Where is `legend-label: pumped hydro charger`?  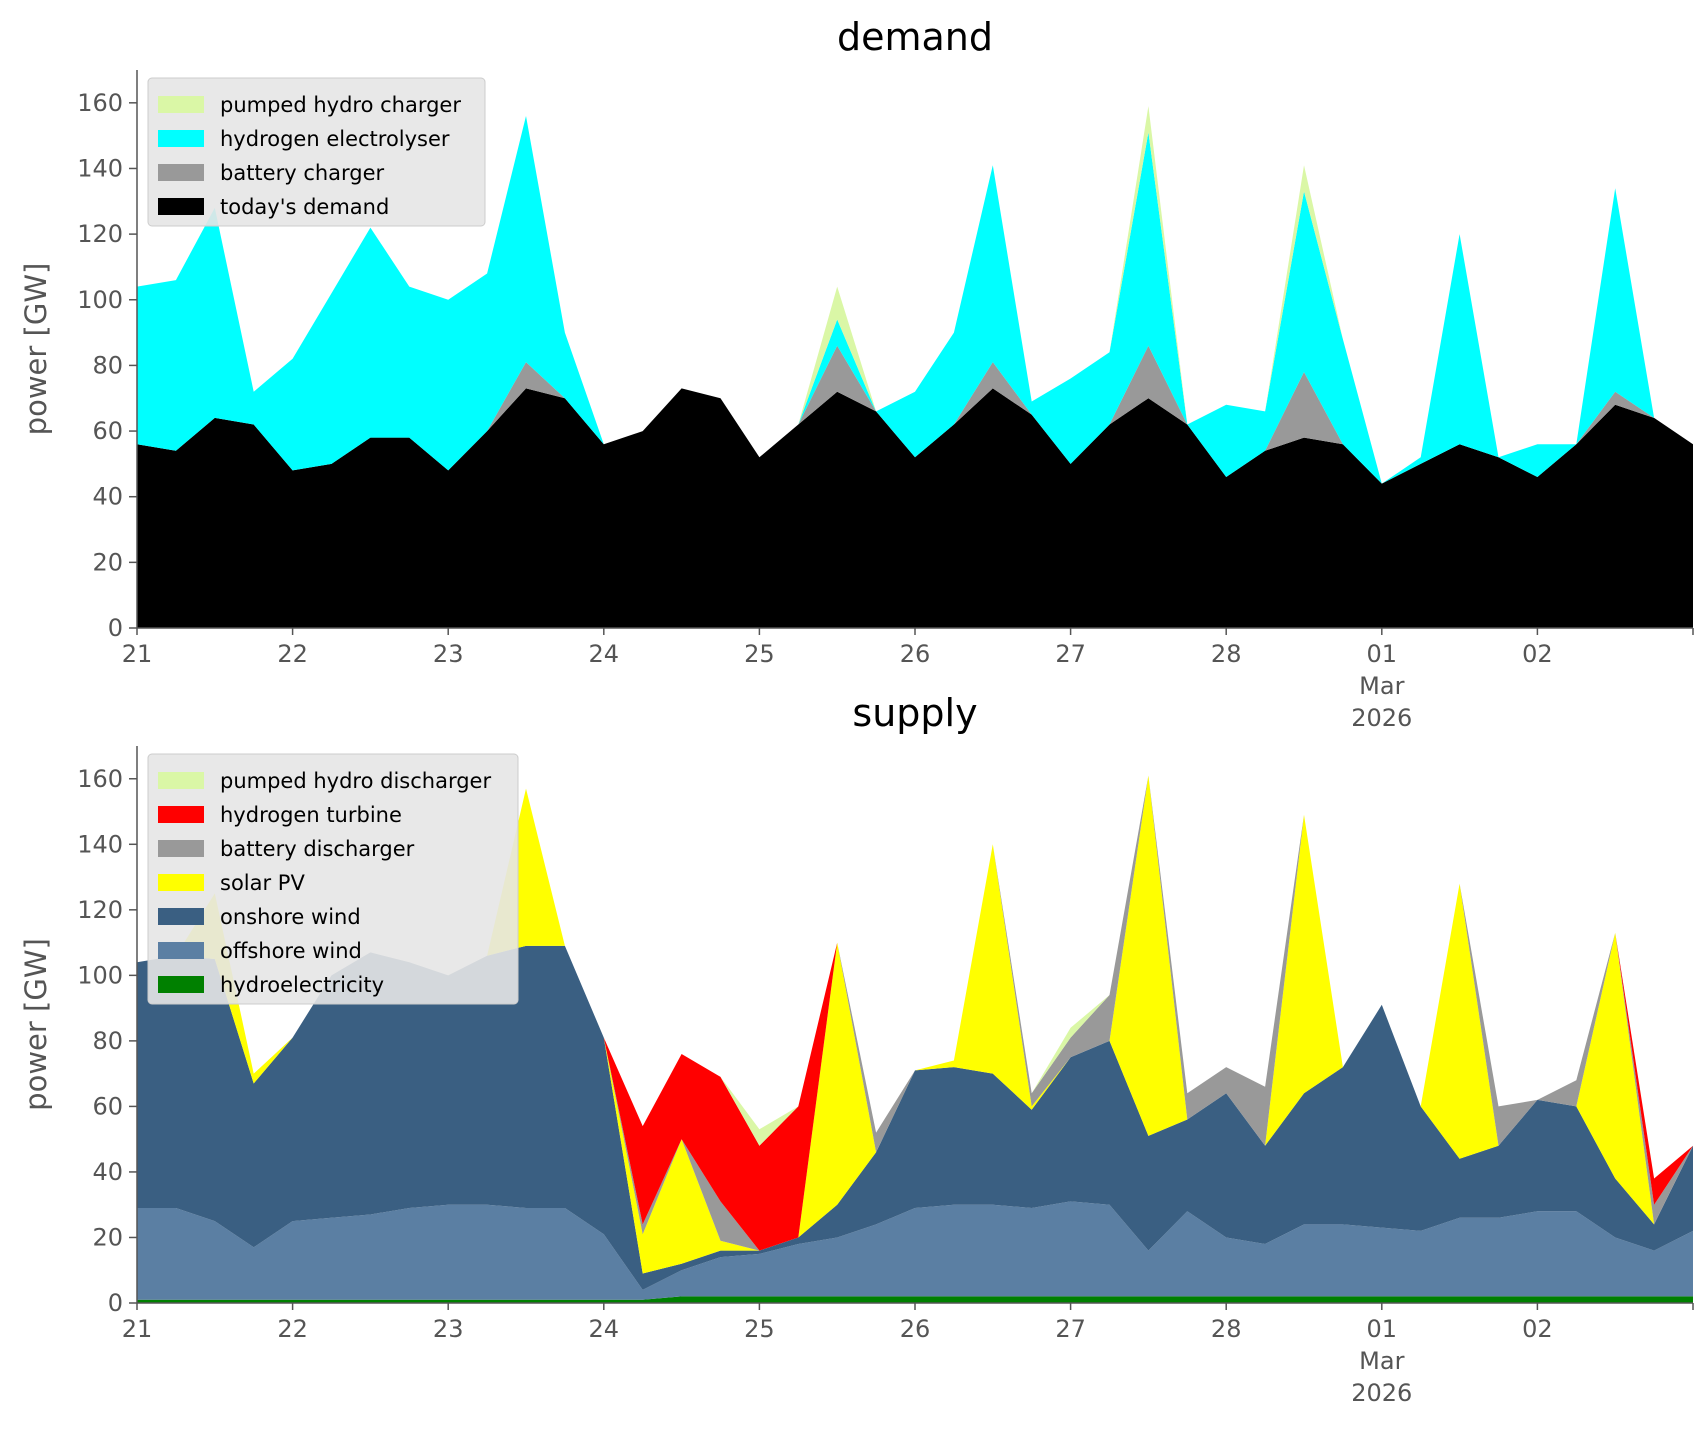 legend-label: pumped hydro charger is located at coordinates (340, 105).